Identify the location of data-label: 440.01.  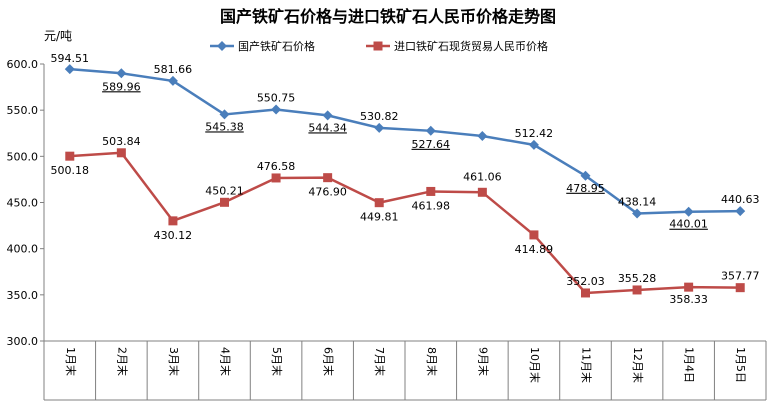
(688, 224).